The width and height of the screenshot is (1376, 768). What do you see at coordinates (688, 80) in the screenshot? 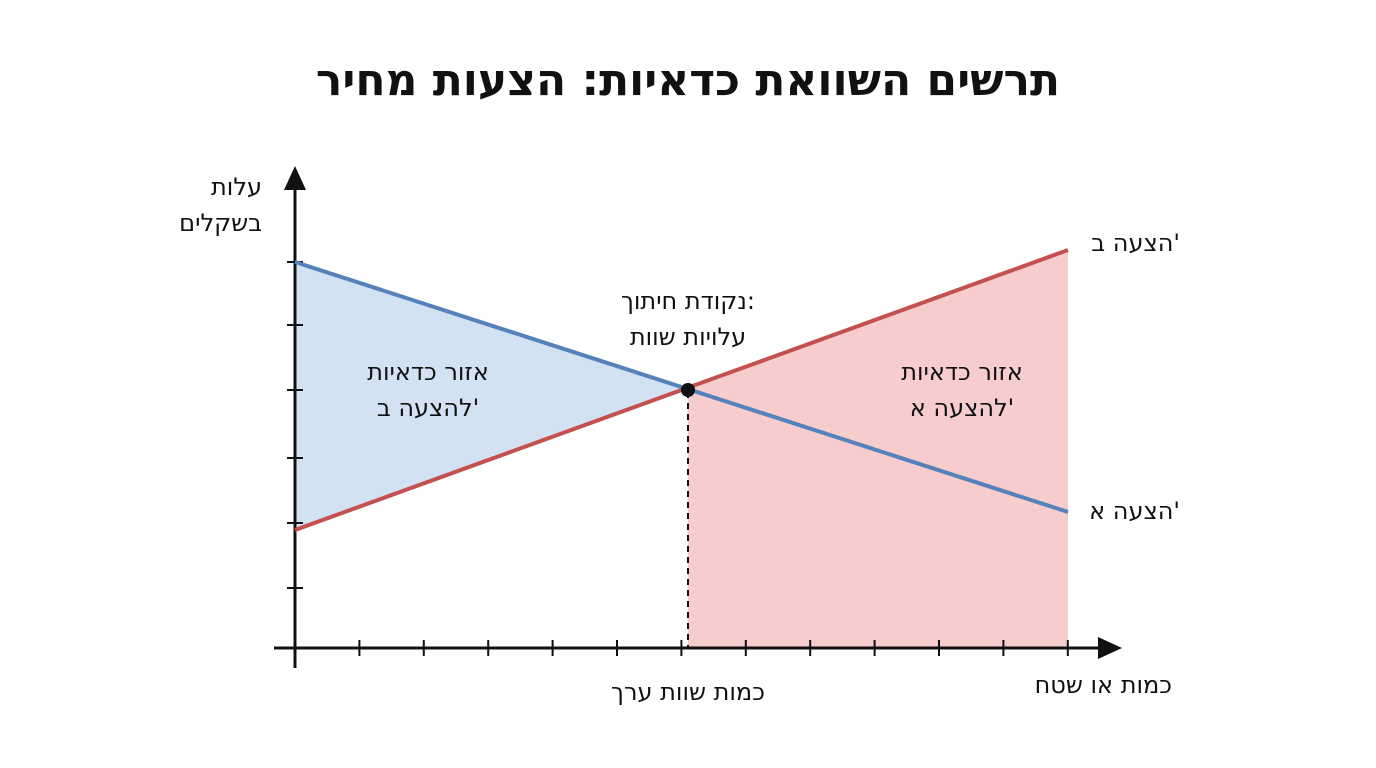
I see `title: תרשים השוואת כדאיות: הצעות מחיר` at bounding box center [688, 80].